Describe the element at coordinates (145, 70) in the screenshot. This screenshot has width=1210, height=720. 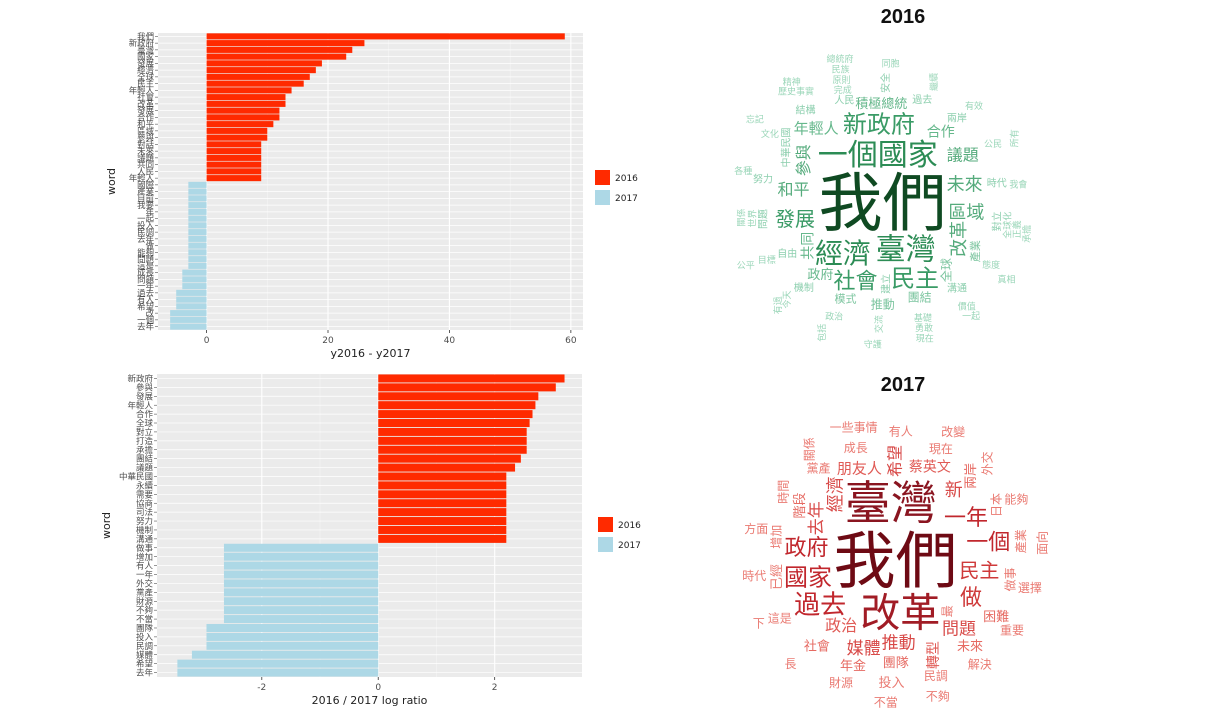
I see `y-tick-label: 經濟` at that location.